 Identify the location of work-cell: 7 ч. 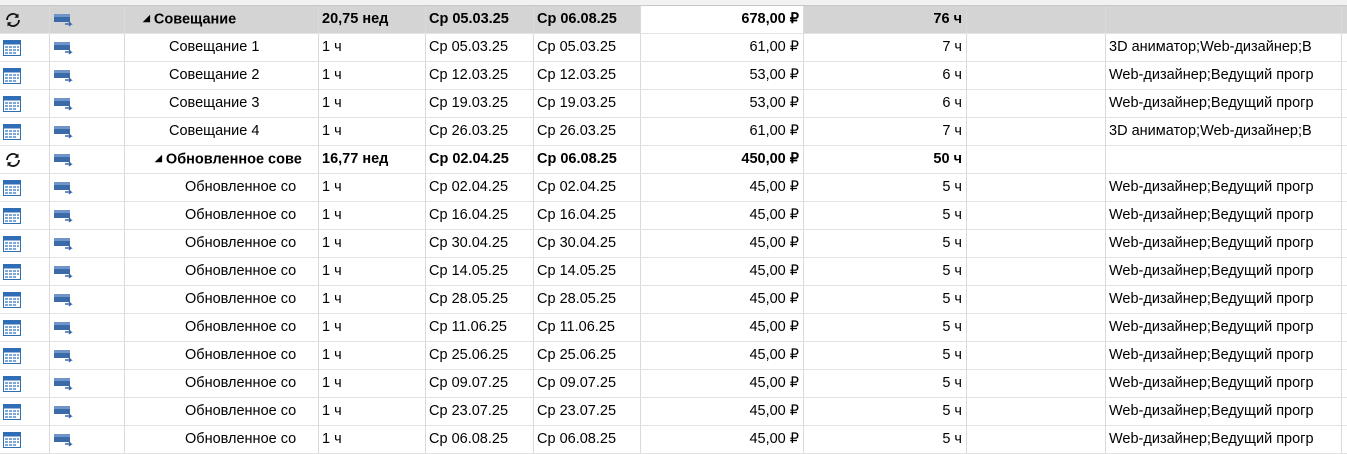
(885, 131).